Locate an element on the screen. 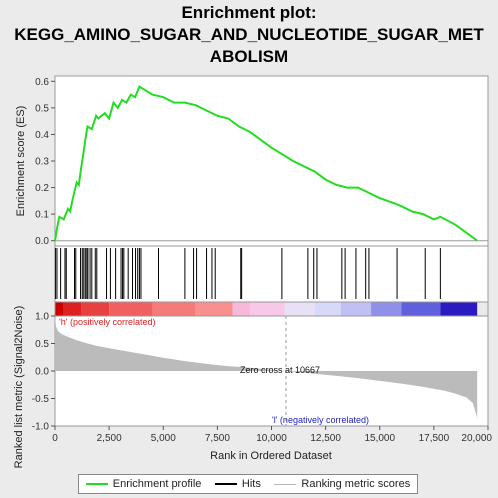  es-y-tick-label: 0.5 is located at coordinates (42, 108).